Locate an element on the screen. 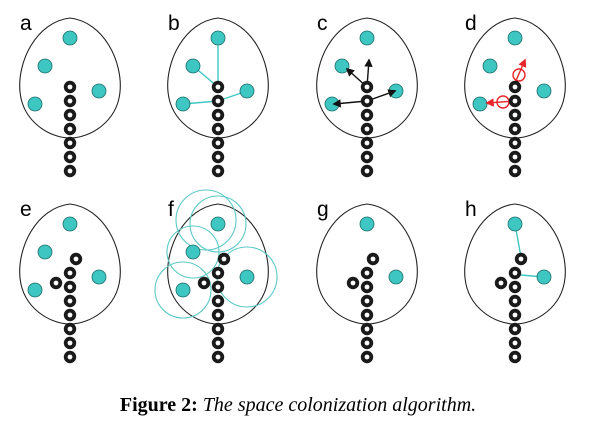  panel-label-d: d is located at coordinates (471, 23).